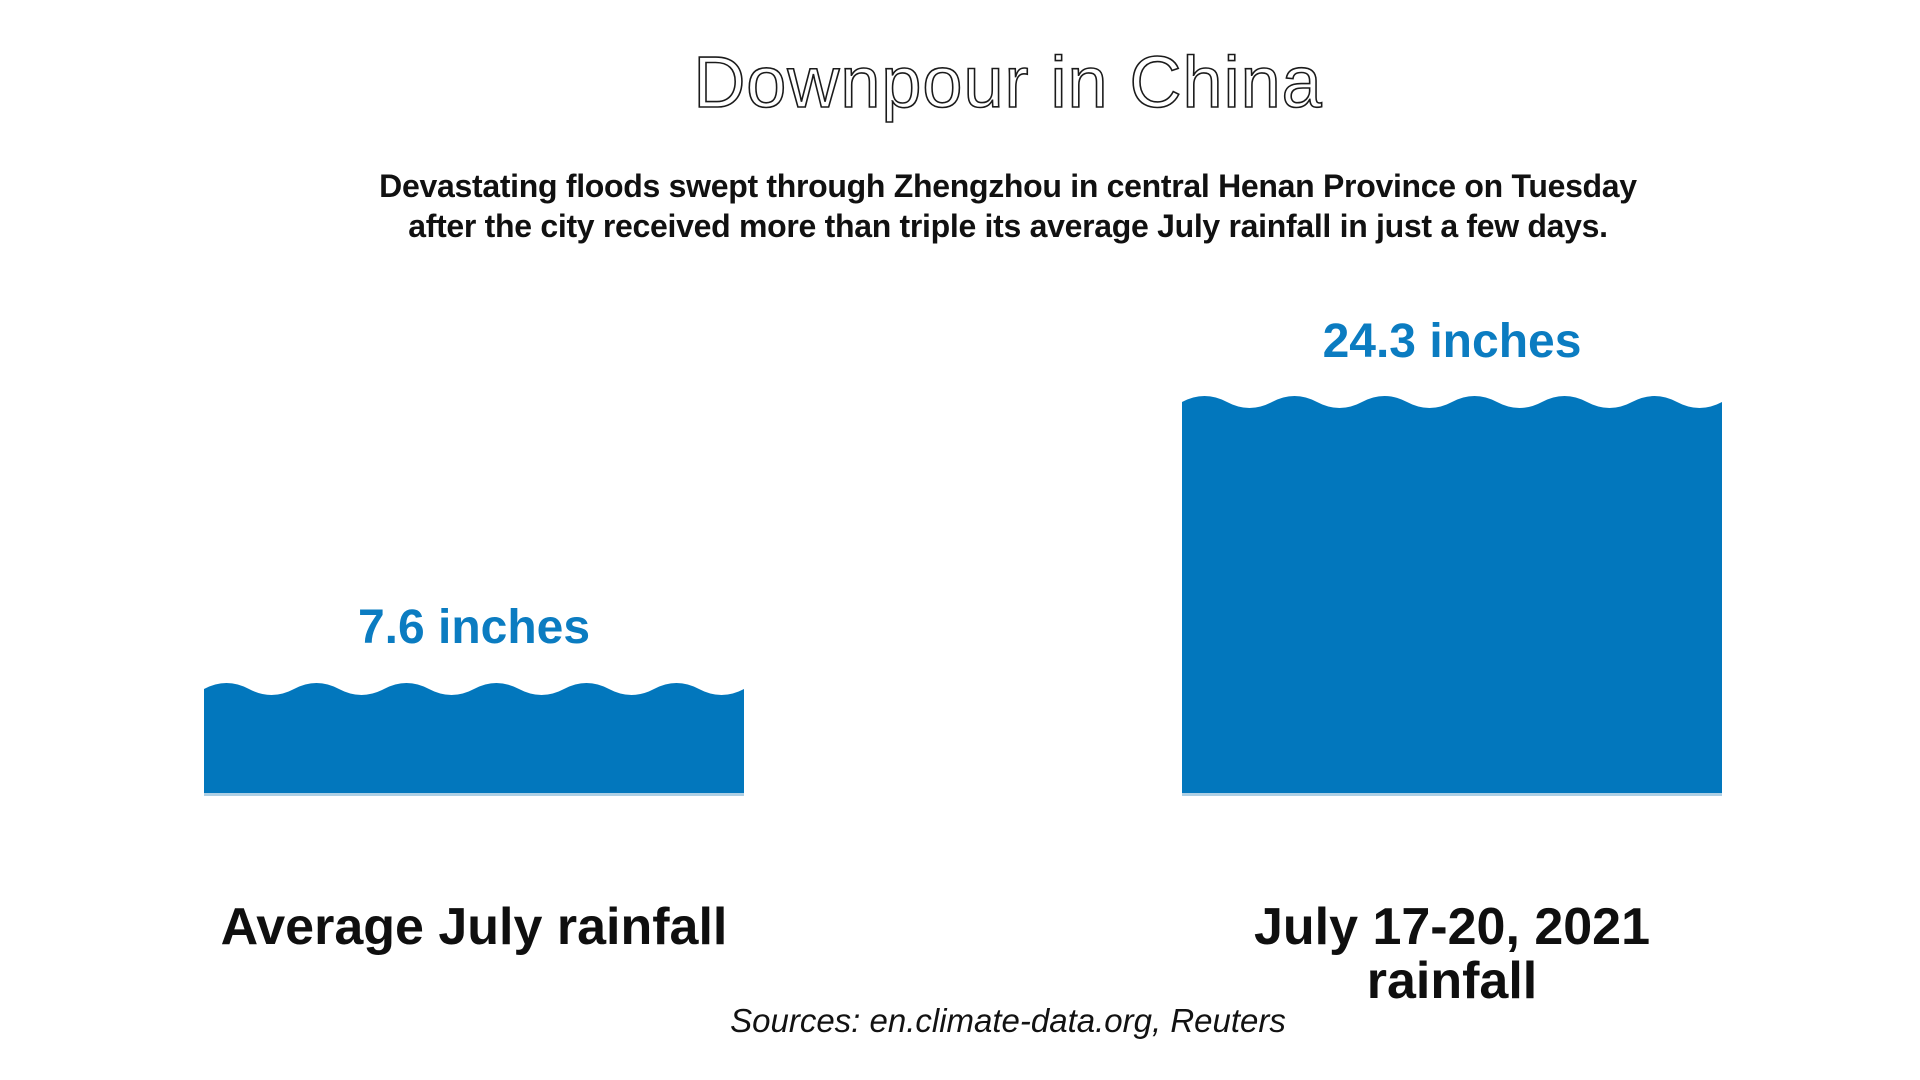  Describe the element at coordinates (1008, 1020) in the screenshot. I see `sources-note: Sources: en.climate-data.org, Reuters` at that location.